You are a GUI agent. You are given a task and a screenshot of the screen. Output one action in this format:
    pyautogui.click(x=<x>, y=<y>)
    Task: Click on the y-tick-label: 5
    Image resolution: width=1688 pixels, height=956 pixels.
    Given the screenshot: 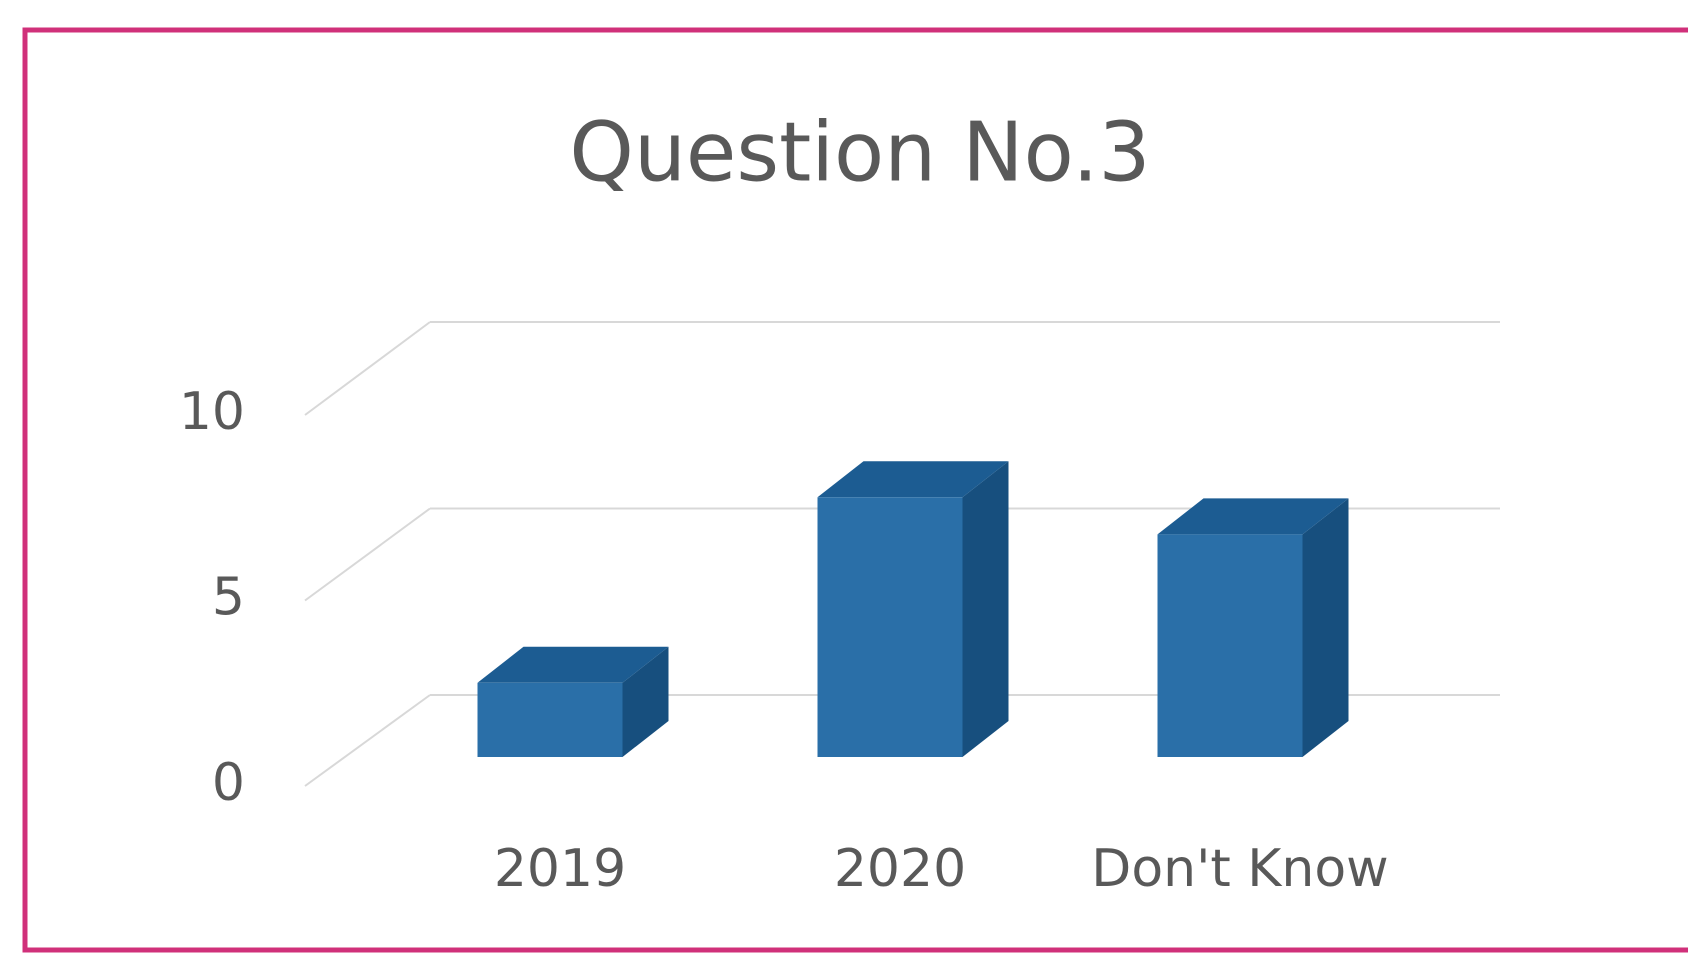 What is the action you would take?
    pyautogui.click(x=228, y=598)
    